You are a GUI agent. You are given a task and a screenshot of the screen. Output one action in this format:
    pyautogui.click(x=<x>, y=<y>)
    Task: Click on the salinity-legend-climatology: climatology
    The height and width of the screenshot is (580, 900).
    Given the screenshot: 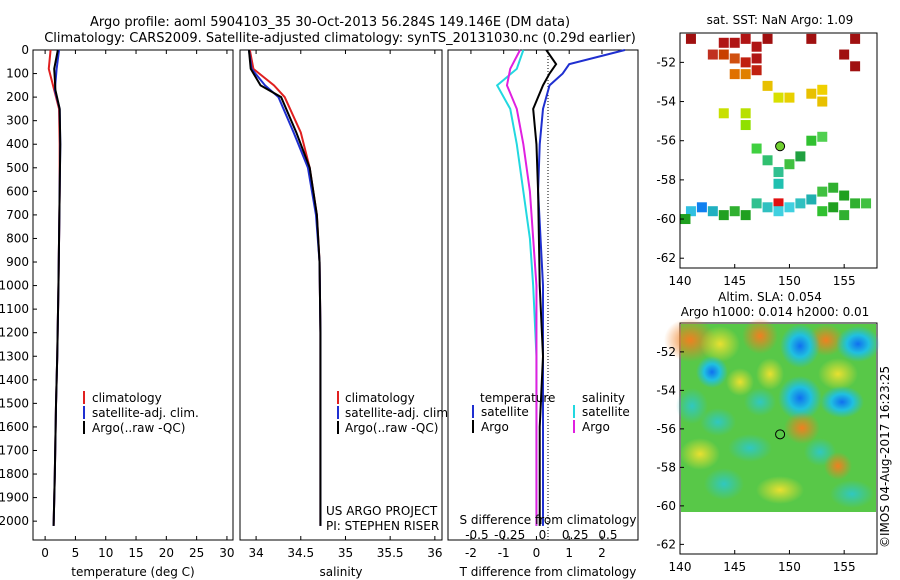 What is the action you would take?
    pyautogui.click(x=380, y=398)
    